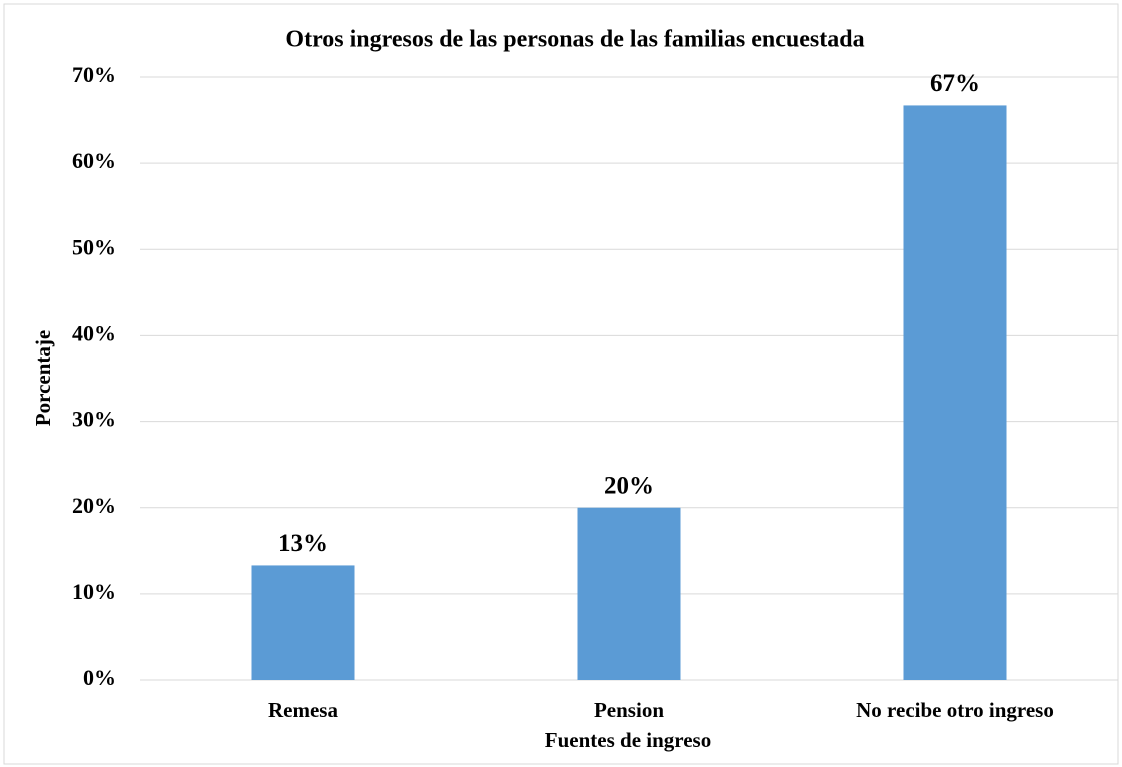 This screenshot has height=767, width=1122. I want to click on x-tick-label: Pension, so click(629, 710).